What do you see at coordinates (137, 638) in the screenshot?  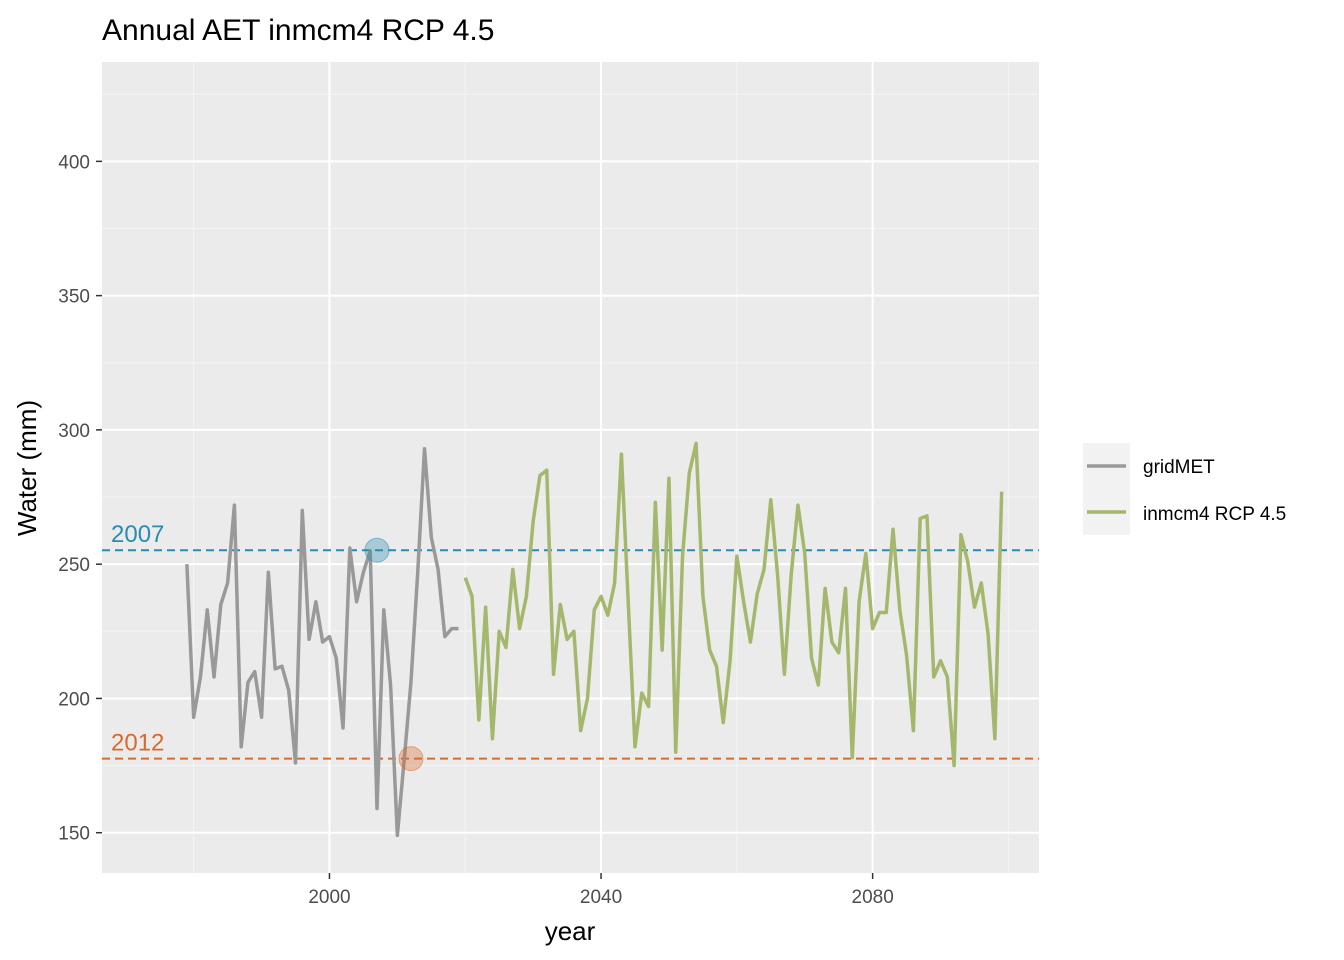 I see `reference-labels: 2007 2012` at bounding box center [137, 638].